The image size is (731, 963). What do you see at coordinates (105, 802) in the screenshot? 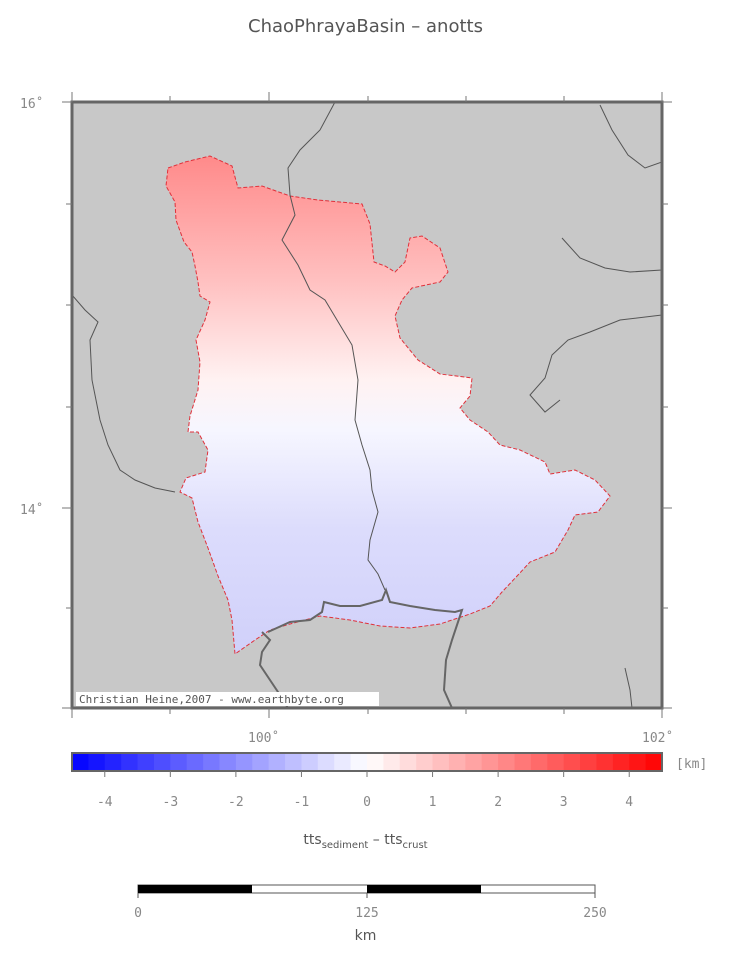
I see `colorbar-tick-label: -4` at bounding box center [105, 802].